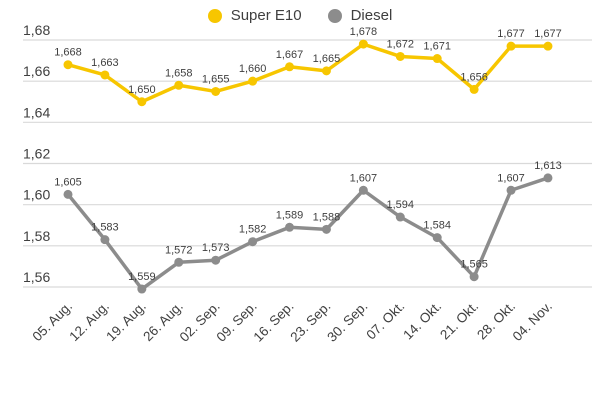 The height and width of the screenshot is (400, 600). I want to click on x-axis-tick-label: 07. Okt., so click(385, 321).